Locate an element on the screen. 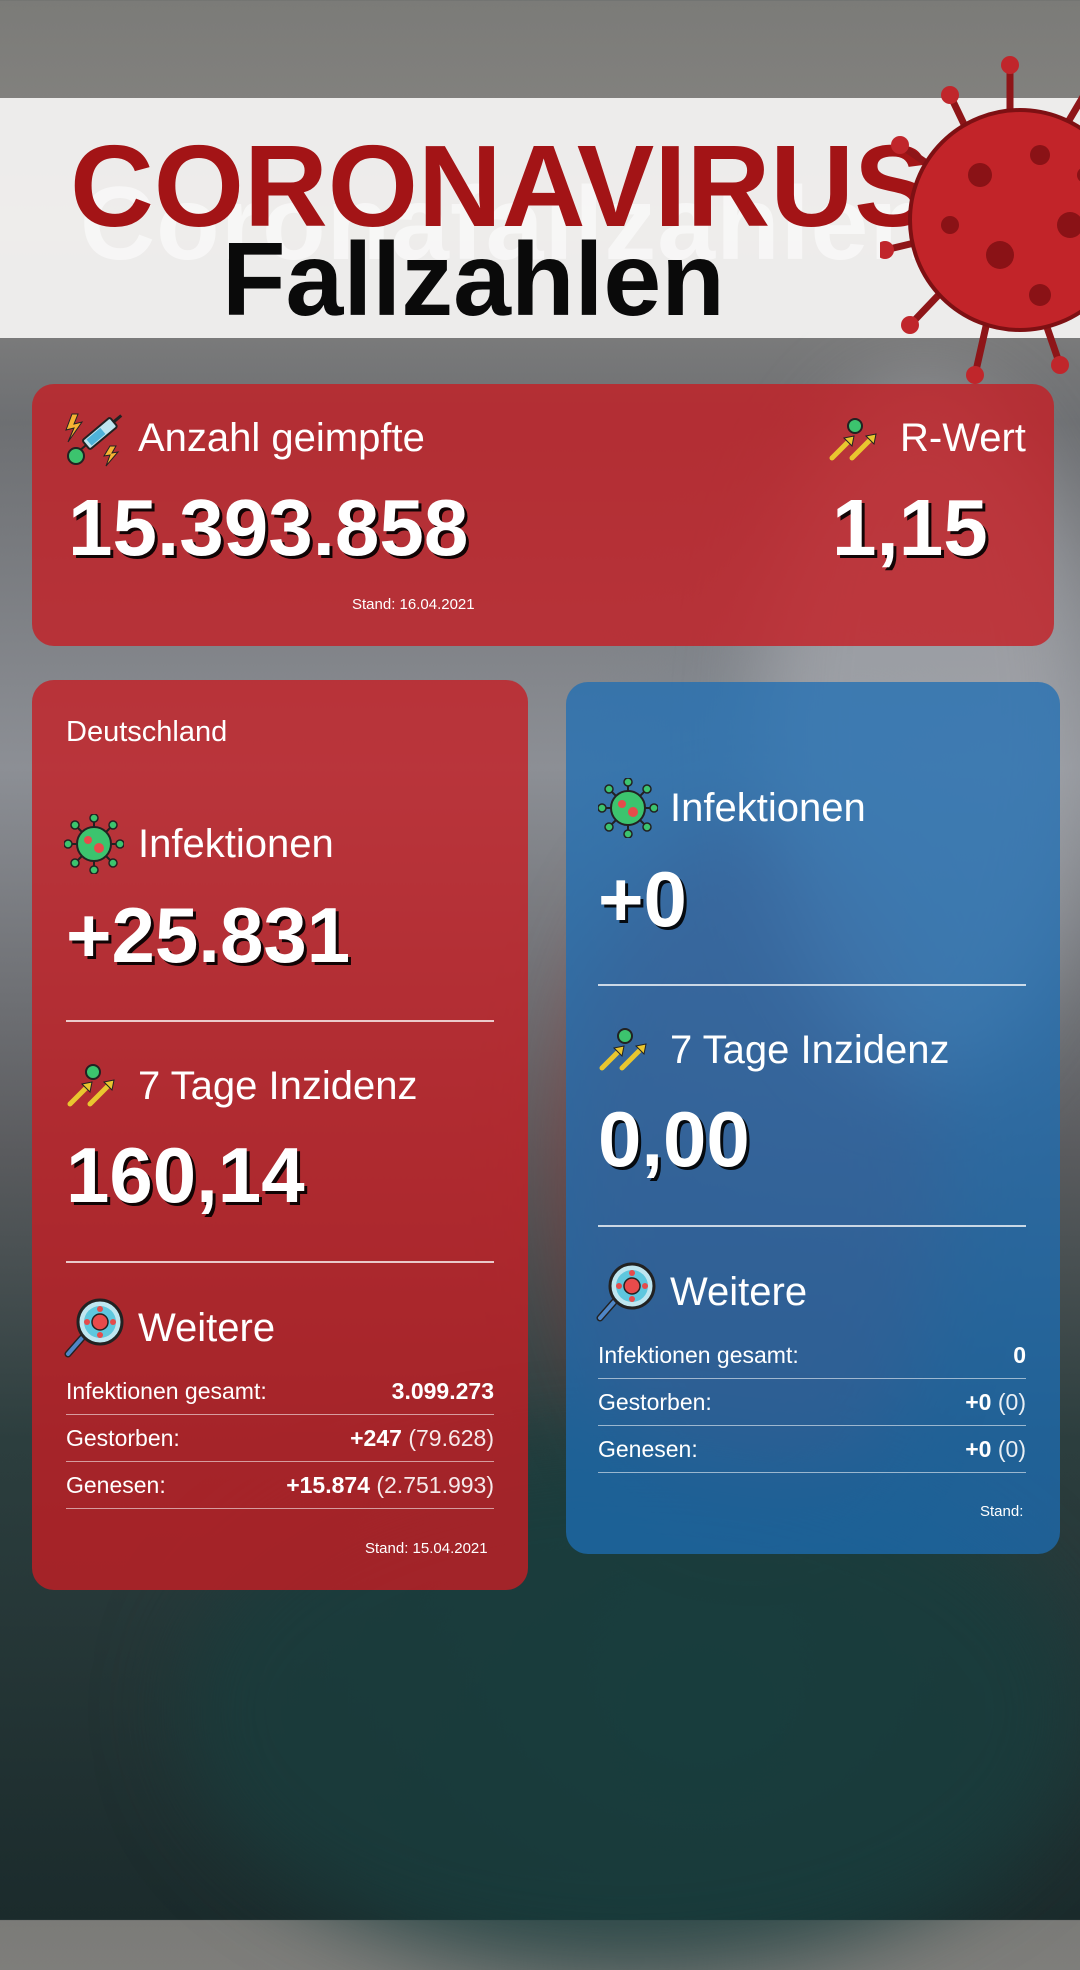 The height and width of the screenshot is (1970, 1080). r-value-label: R-Wert is located at coordinates (963, 438).